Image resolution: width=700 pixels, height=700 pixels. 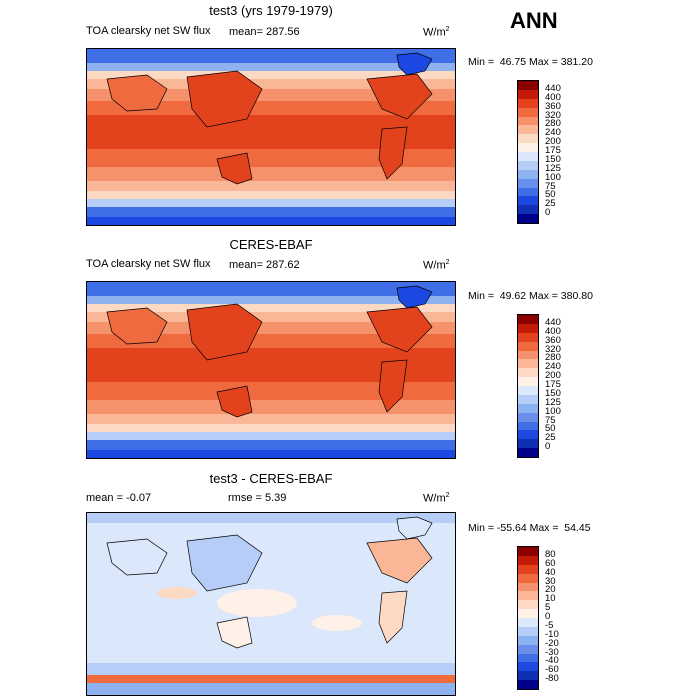 I want to click on panel1-map, so click(x=271, y=137).